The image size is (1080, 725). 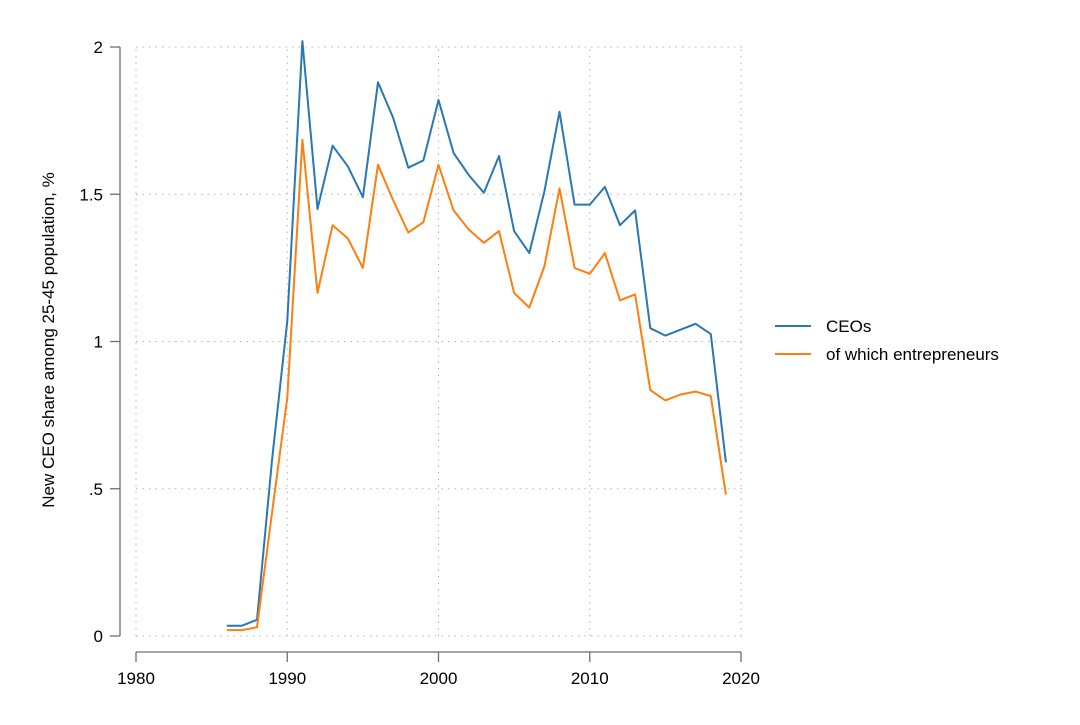 I want to click on y-tick-label: .5, so click(x=96, y=489).